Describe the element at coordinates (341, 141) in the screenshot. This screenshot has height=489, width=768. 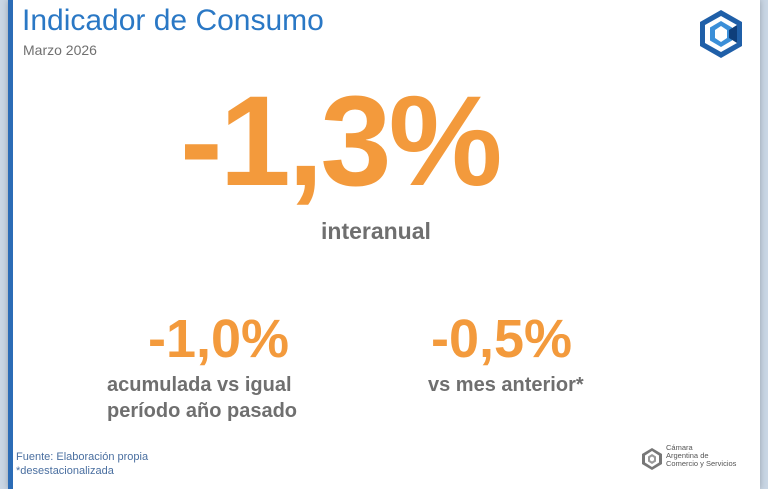
I see `interannual-value: -1,3%` at that location.